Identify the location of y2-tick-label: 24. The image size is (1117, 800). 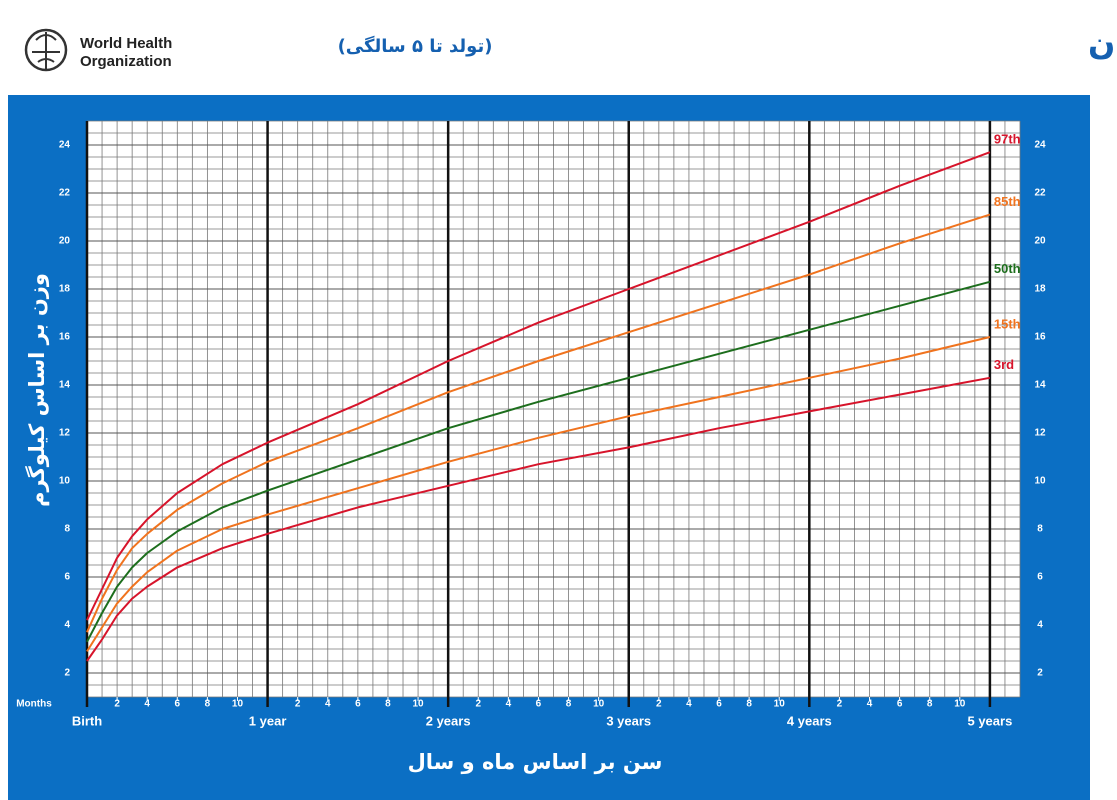
(1040, 145).